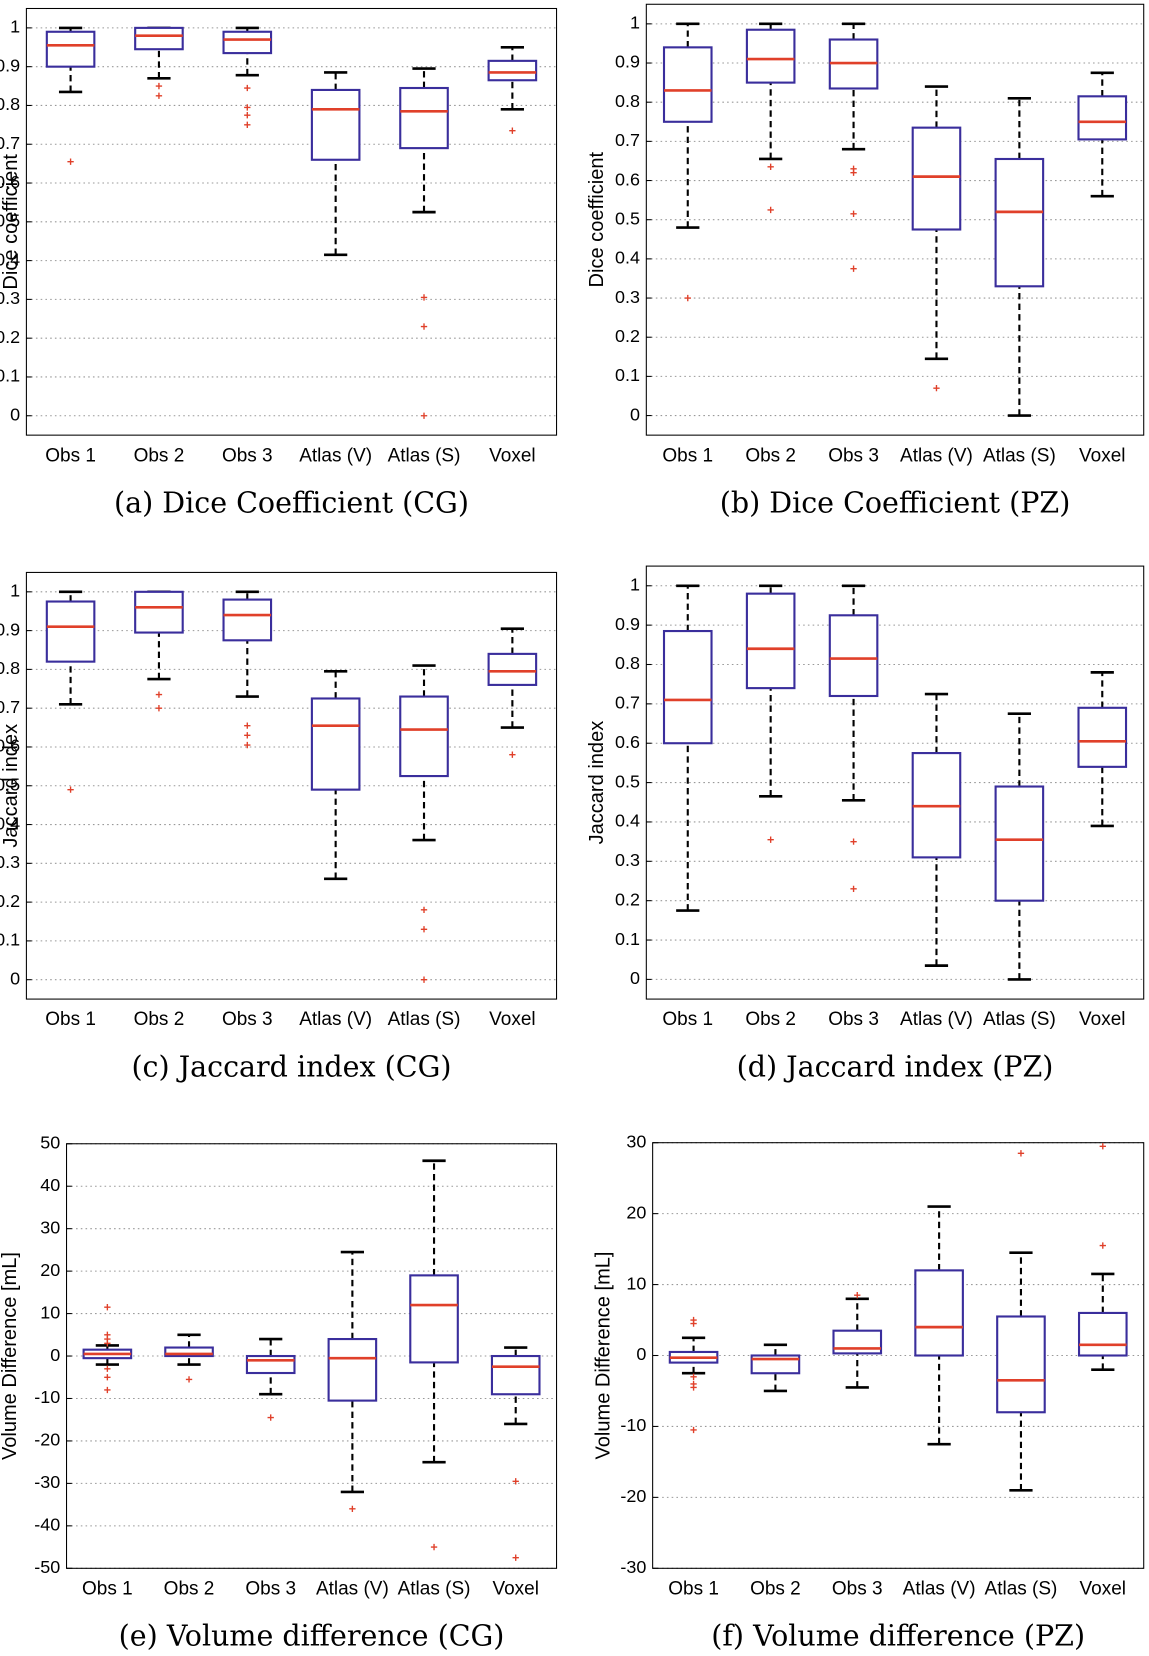 The image size is (1149, 1656). I want to click on y-tick-label: 10, so click(636, 1283).